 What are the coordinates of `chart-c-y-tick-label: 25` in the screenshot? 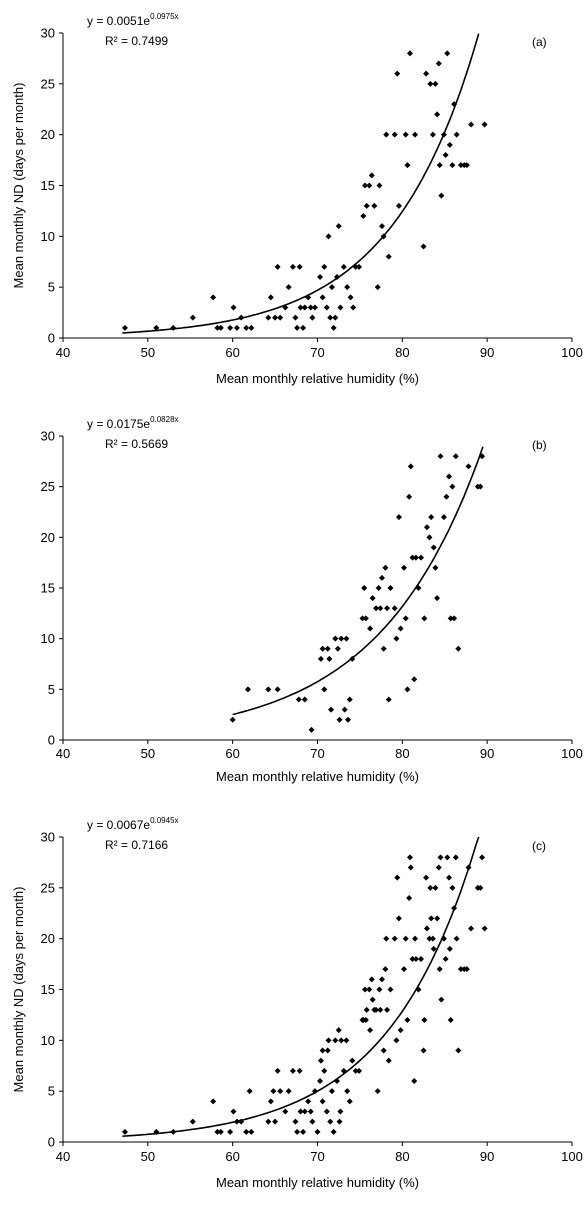 It's located at (48, 887).